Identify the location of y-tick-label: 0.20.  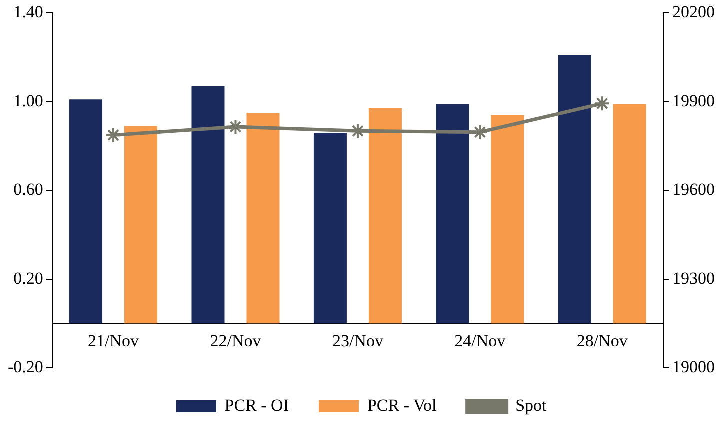
(29, 278).